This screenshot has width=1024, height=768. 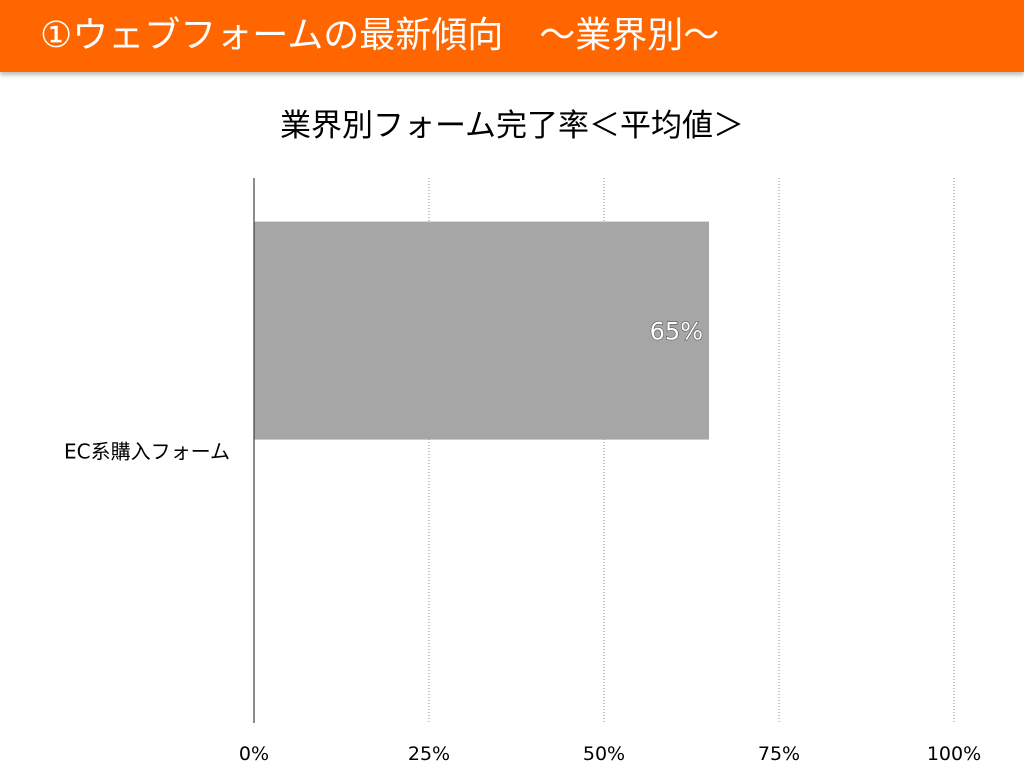 What do you see at coordinates (676, 332) in the screenshot?
I see `data-label: 65%` at bounding box center [676, 332].